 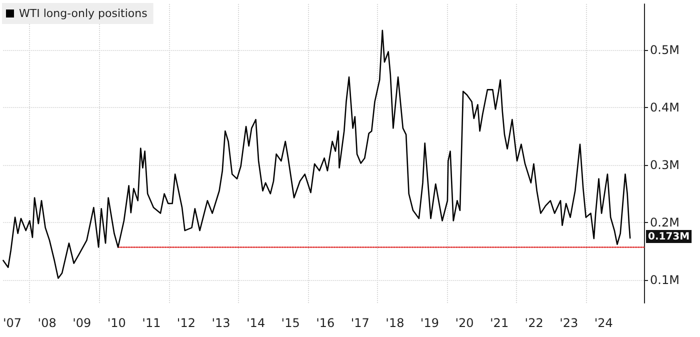 What do you see at coordinates (430, 323) in the screenshot?
I see `x-tick-label: '19` at bounding box center [430, 323].